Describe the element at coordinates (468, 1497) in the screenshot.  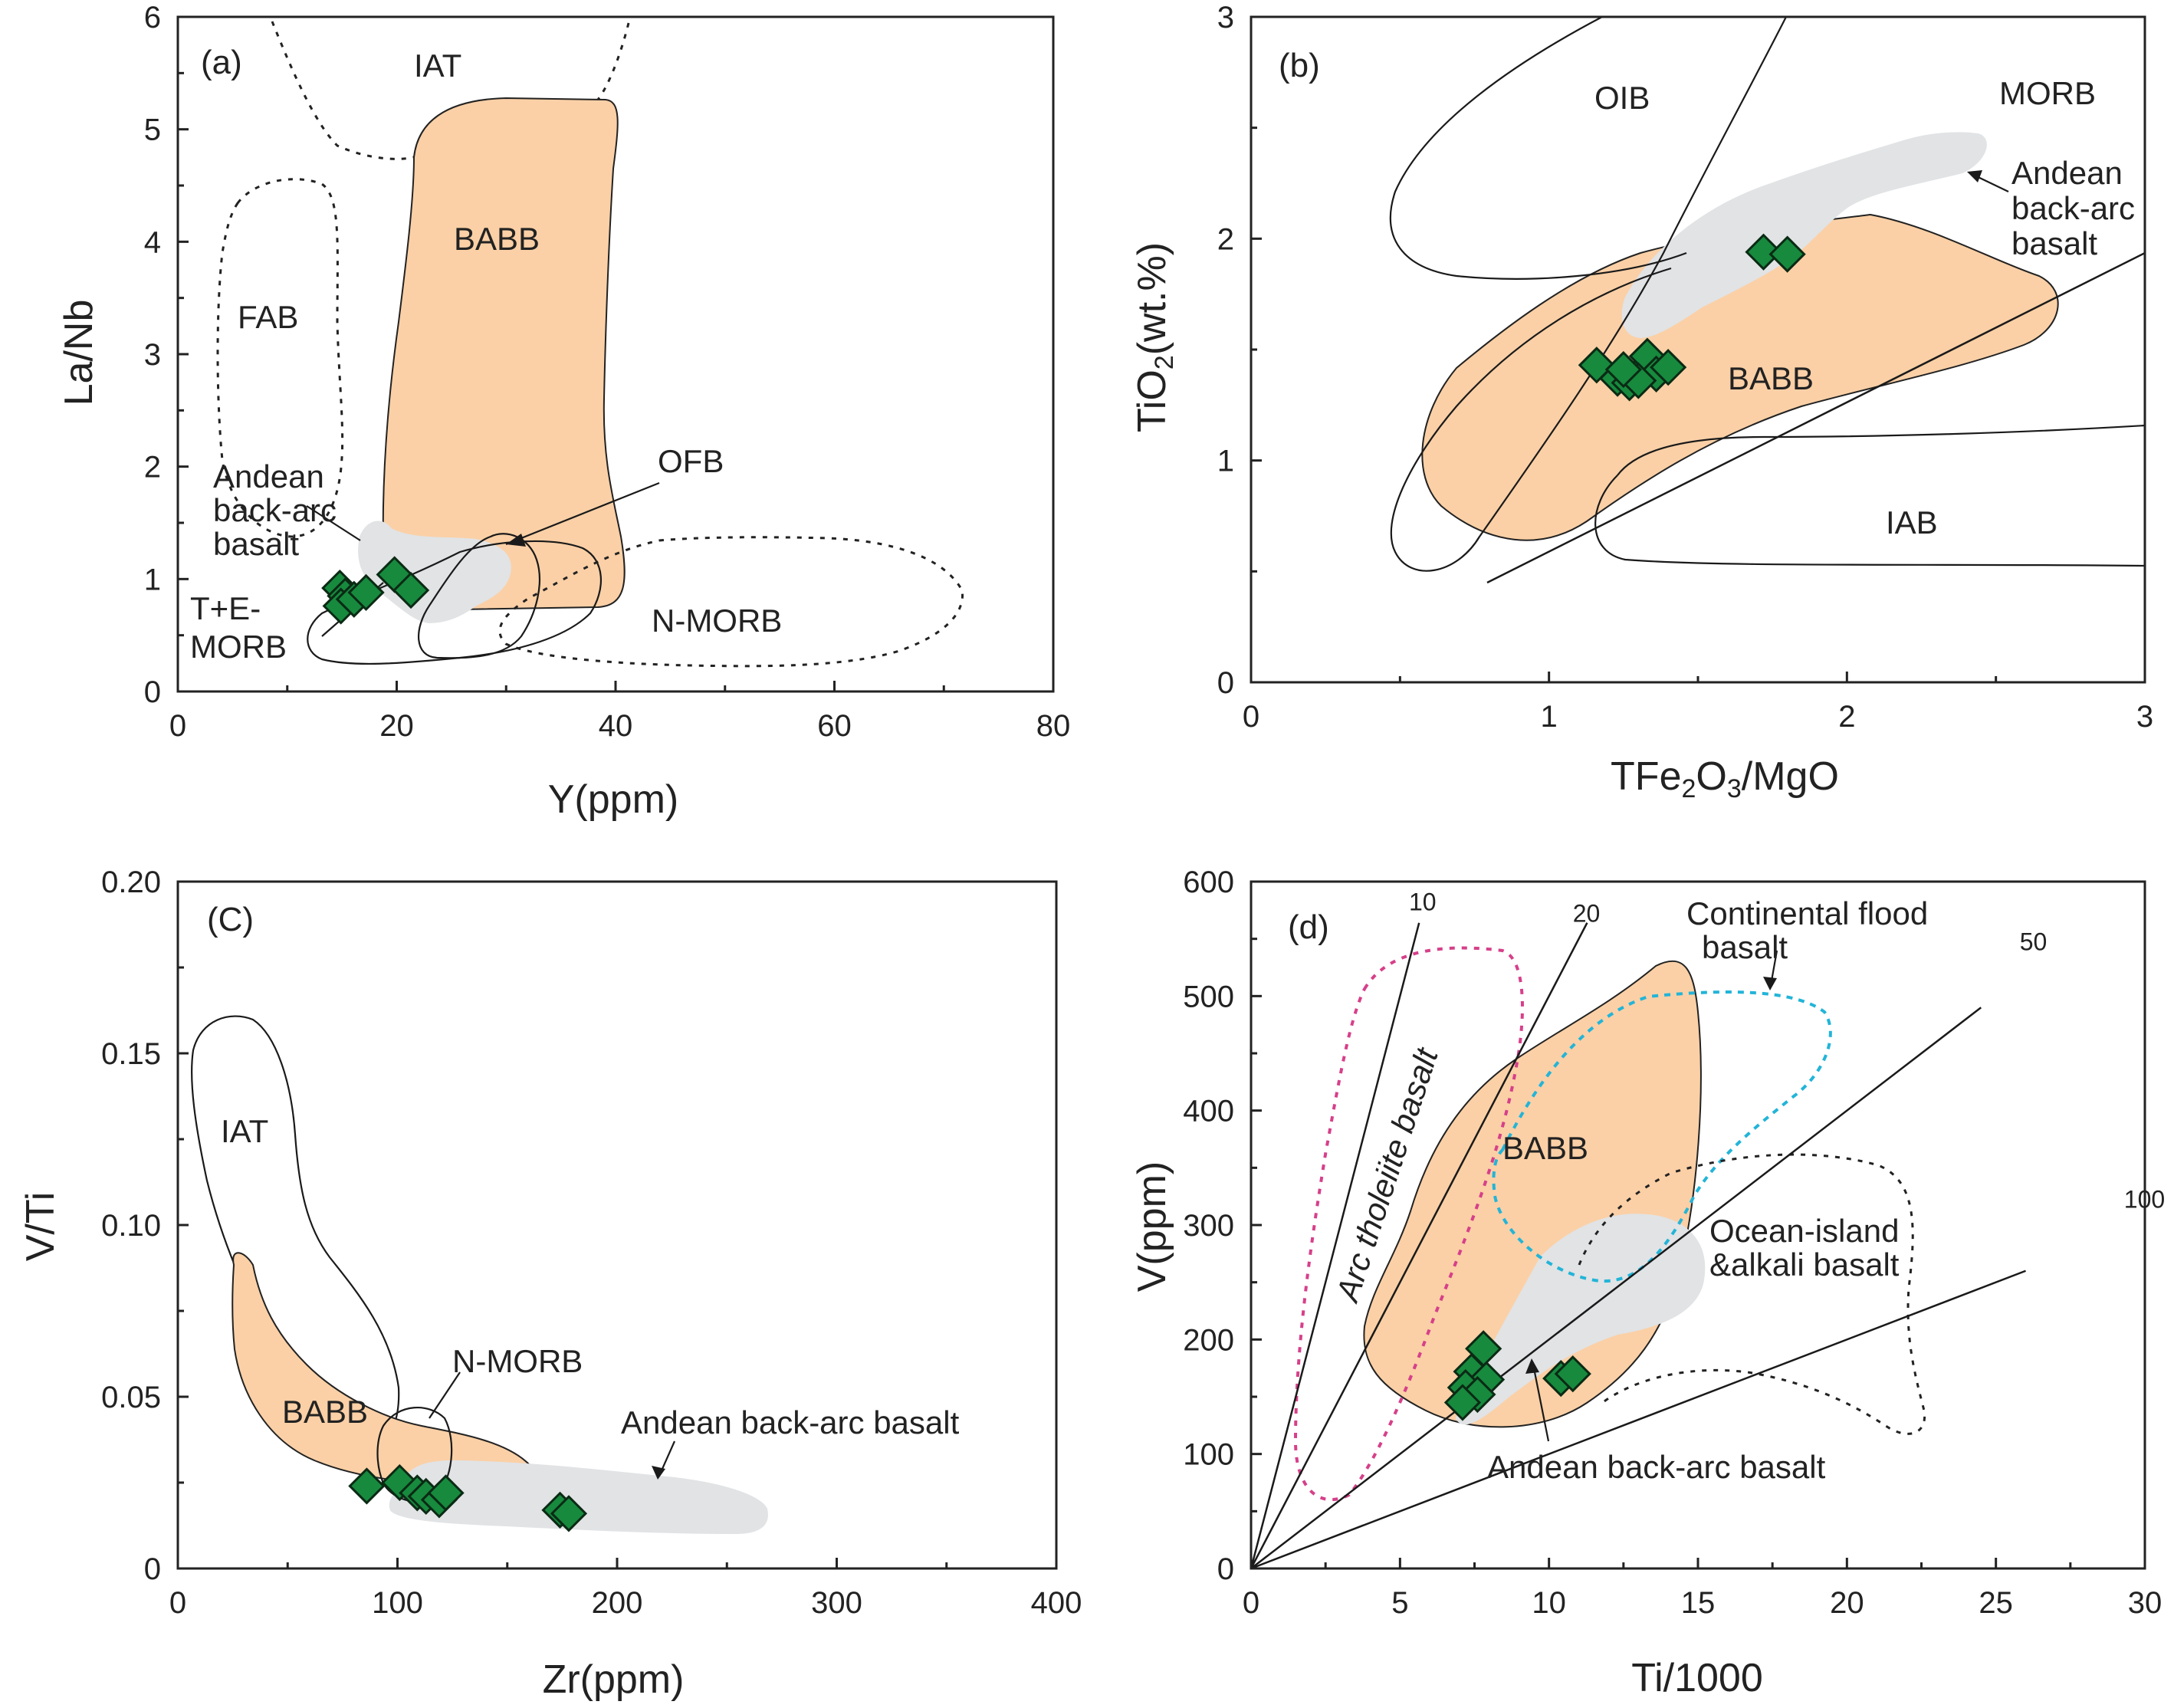
I see `panel-c-samples` at that location.